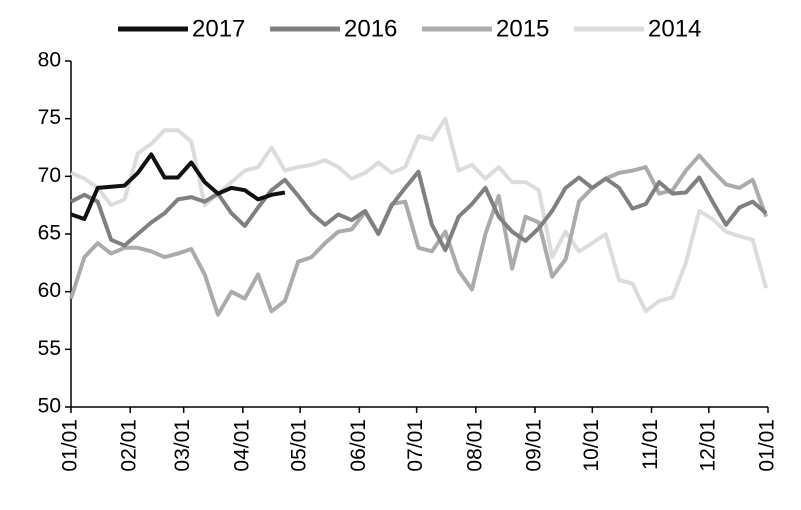  What do you see at coordinates (474, 445) in the screenshot?
I see `x-tick-label: 08/01` at bounding box center [474, 445].